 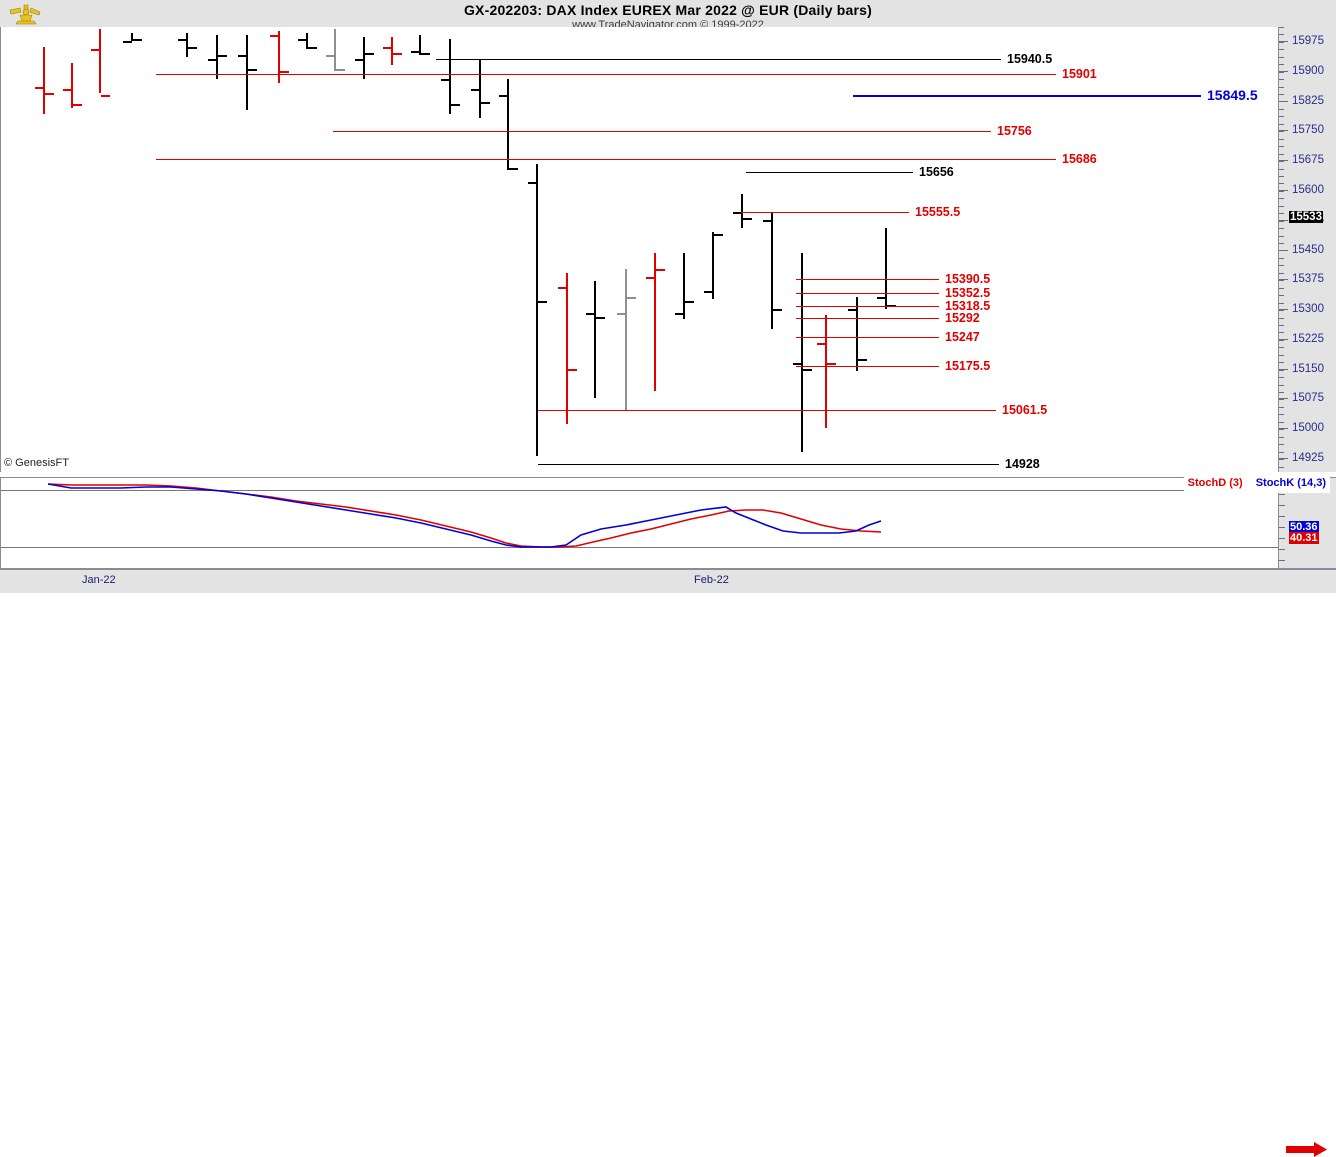 I want to click on price-level-label: 15061.5, so click(x=1025, y=410).